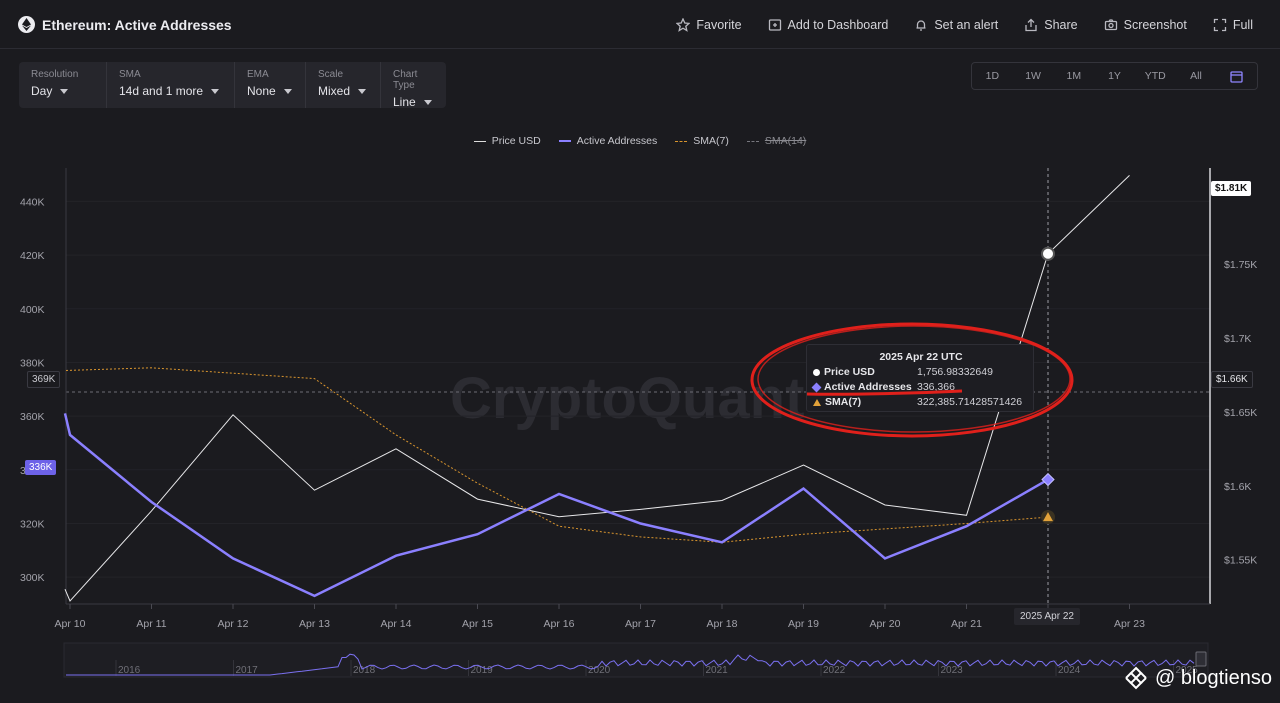 The height and width of the screenshot is (703, 1280). I want to click on camera-icon, so click(1110, 24).